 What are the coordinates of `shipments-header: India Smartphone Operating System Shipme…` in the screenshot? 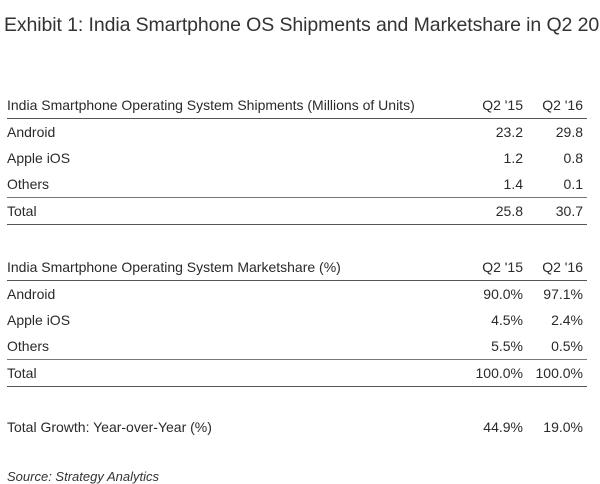 It's located at (211, 105).